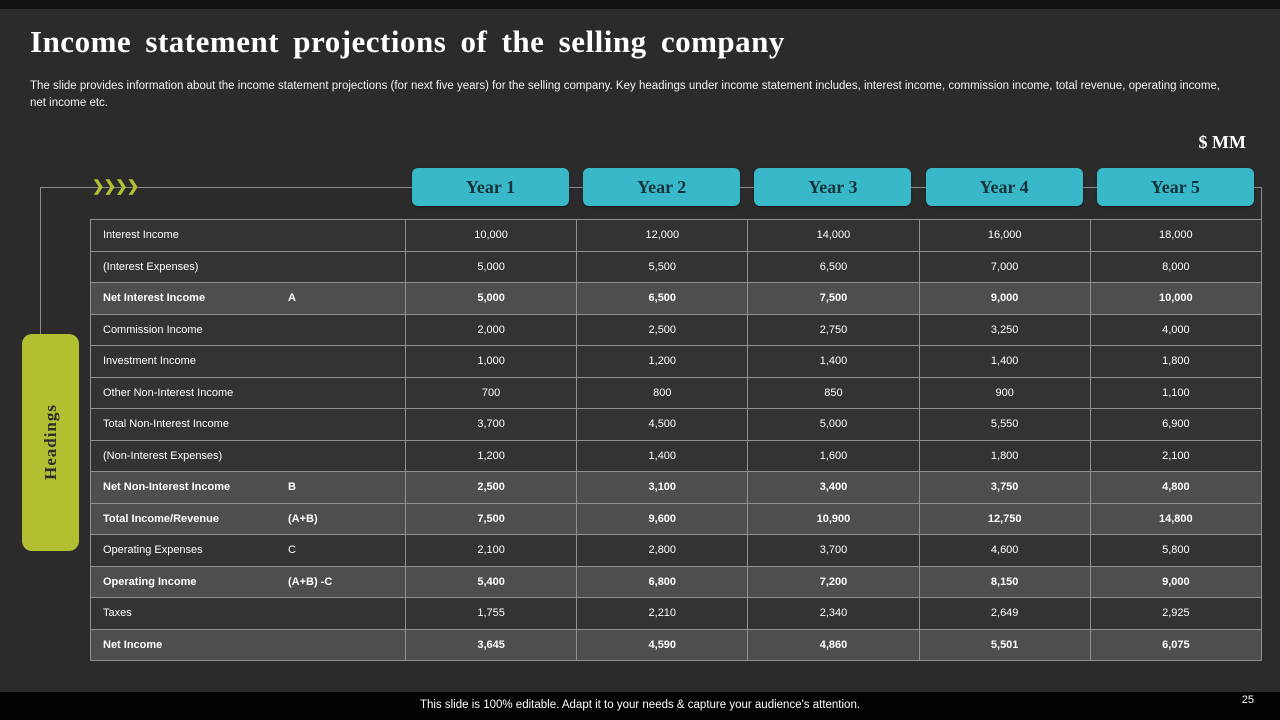 Image resolution: width=1280 pixels, height=720 pixels. I want to click on value-cell: 18,000, so click(1176, 236).